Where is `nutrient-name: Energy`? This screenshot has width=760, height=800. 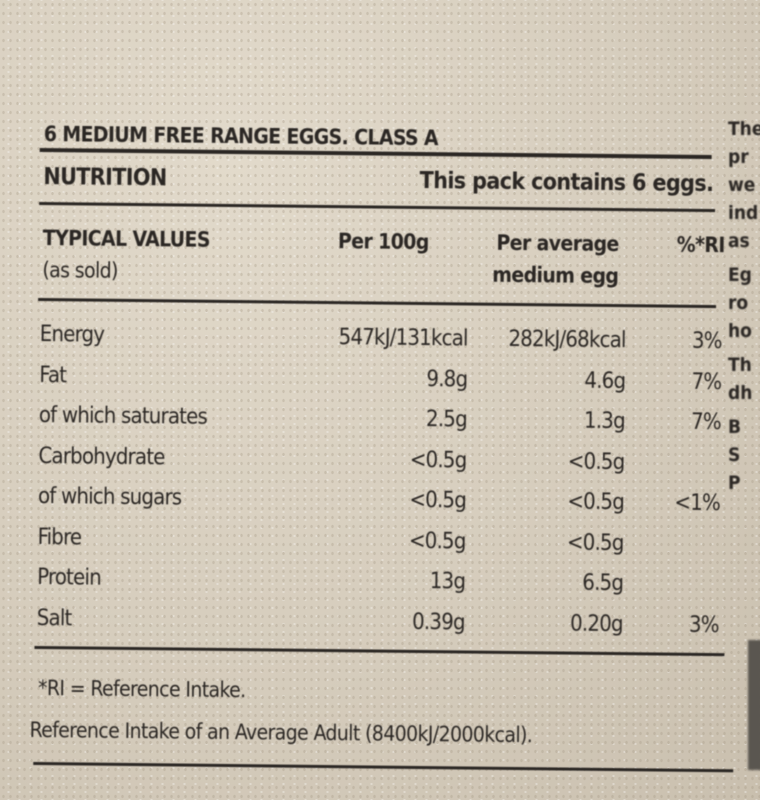 nutrient-name: Energy is located at coordinates (72, 335).